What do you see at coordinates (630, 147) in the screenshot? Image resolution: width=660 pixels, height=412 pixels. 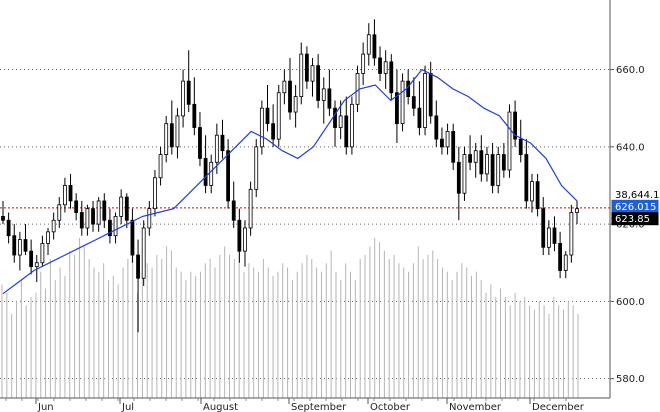 I see `y-tick-label: 640.0` at bounding box center [630, 147].